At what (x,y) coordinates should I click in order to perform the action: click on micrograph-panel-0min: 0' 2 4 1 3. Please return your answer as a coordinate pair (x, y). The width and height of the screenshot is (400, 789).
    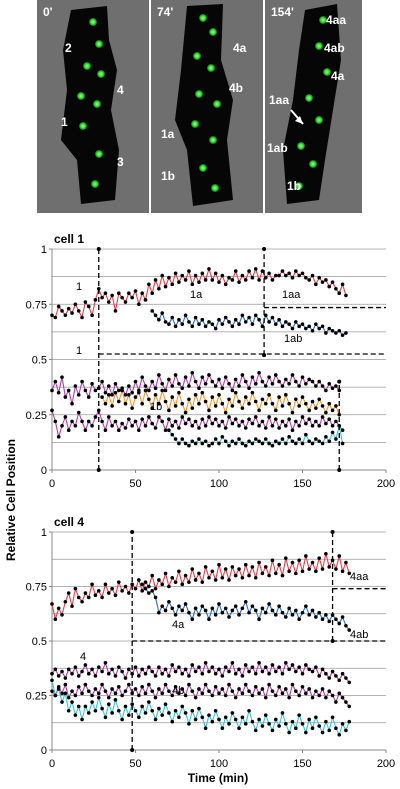
    Looking at the image, I should click on (93, 106).